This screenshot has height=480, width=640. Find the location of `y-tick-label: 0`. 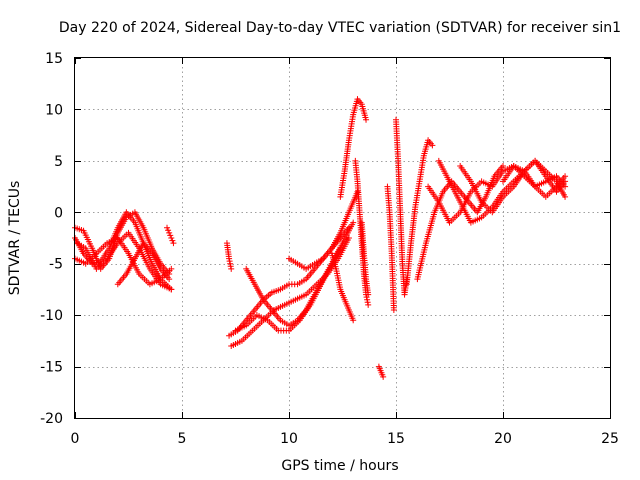

y-tick-label: 0 is located at coordinates (58, 213).